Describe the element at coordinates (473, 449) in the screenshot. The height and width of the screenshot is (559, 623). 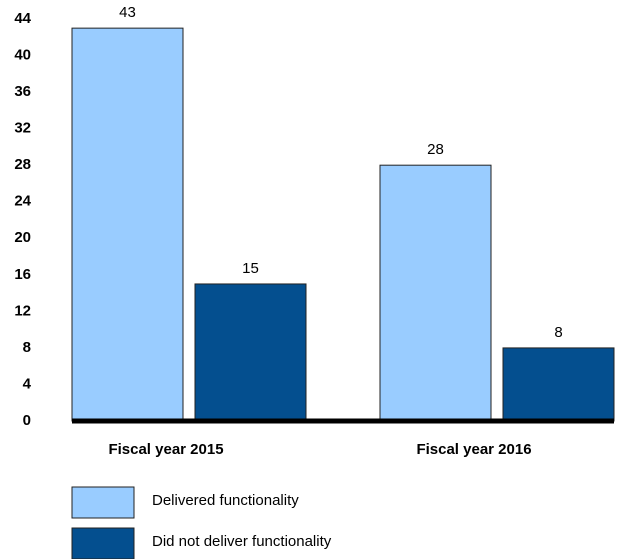
I see `x-tick-label: Fiscal year 2016` at that location.